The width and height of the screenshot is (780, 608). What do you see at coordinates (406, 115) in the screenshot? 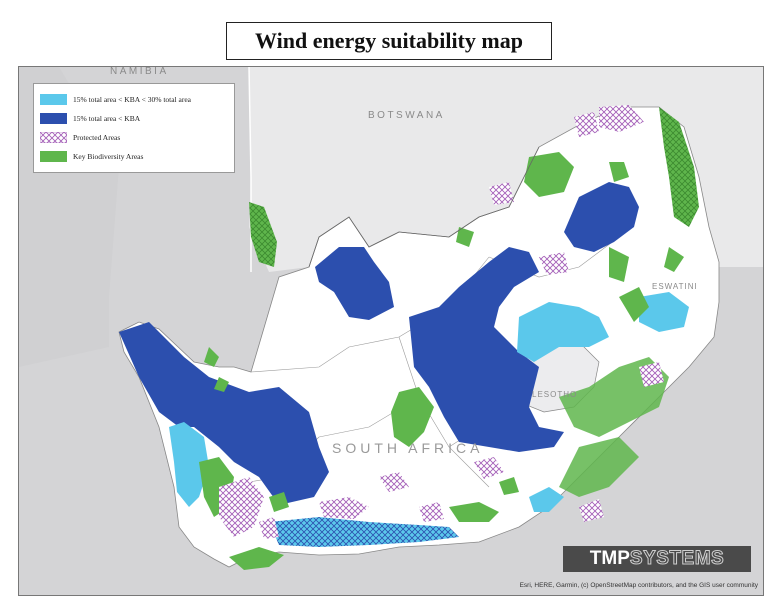
I see `label-botswana: BOTSWANA` at bounding box center [406, 115].